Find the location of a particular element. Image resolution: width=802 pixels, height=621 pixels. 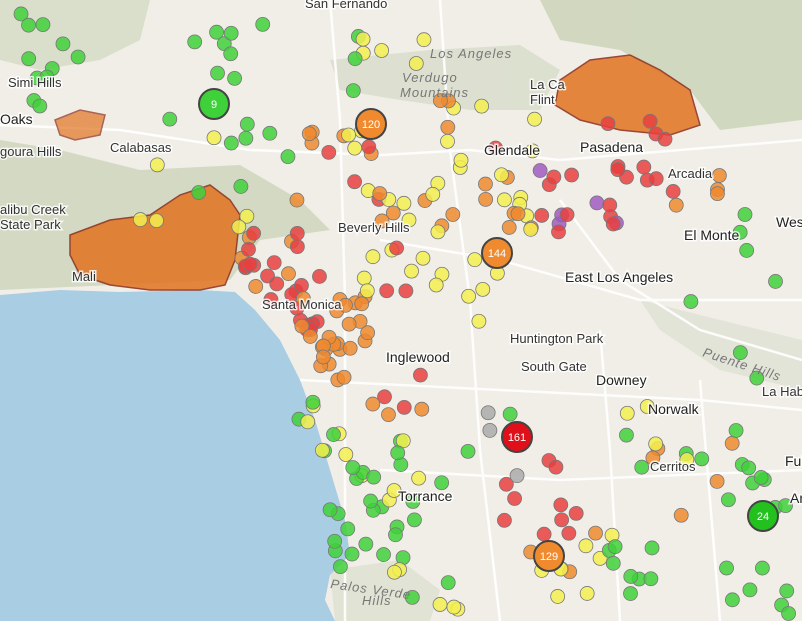

place-label: Oaks is located at coordinates (16, 119).